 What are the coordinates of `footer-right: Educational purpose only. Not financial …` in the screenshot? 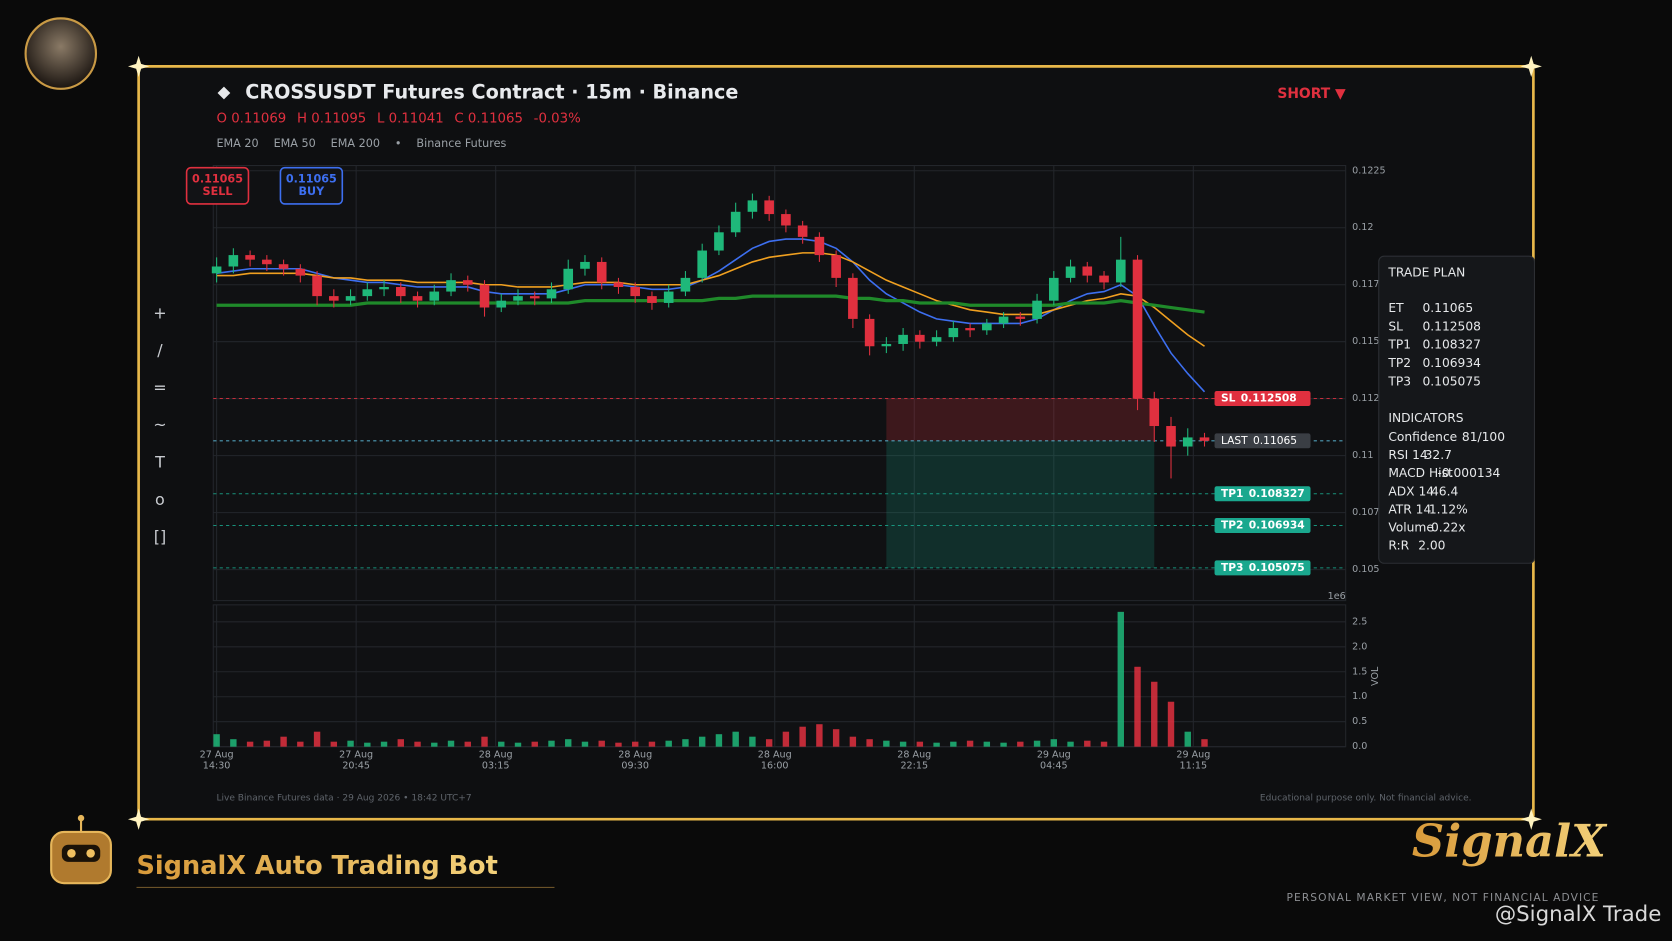 It's located at (1366, 798).